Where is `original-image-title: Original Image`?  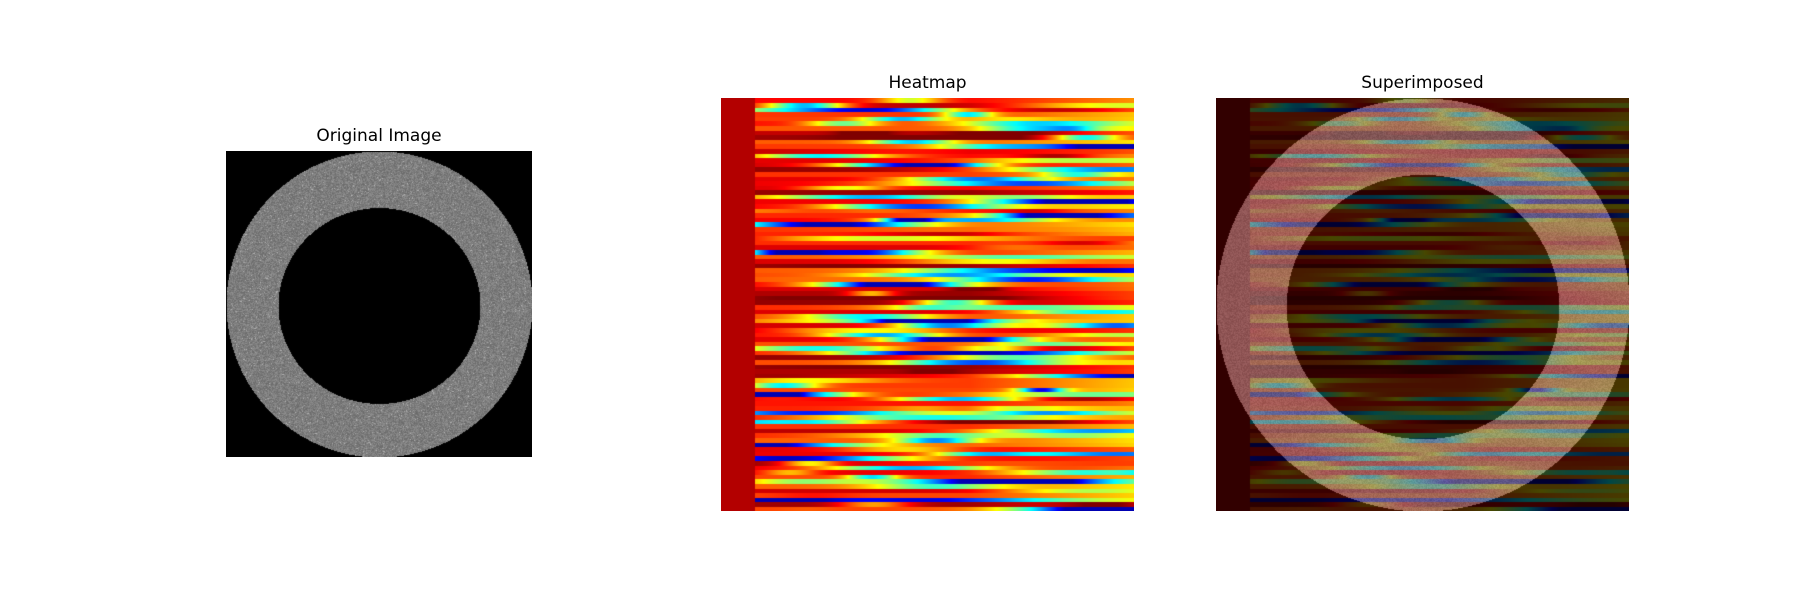 original-image-title: Original Image is located at coordinates (379, 136).